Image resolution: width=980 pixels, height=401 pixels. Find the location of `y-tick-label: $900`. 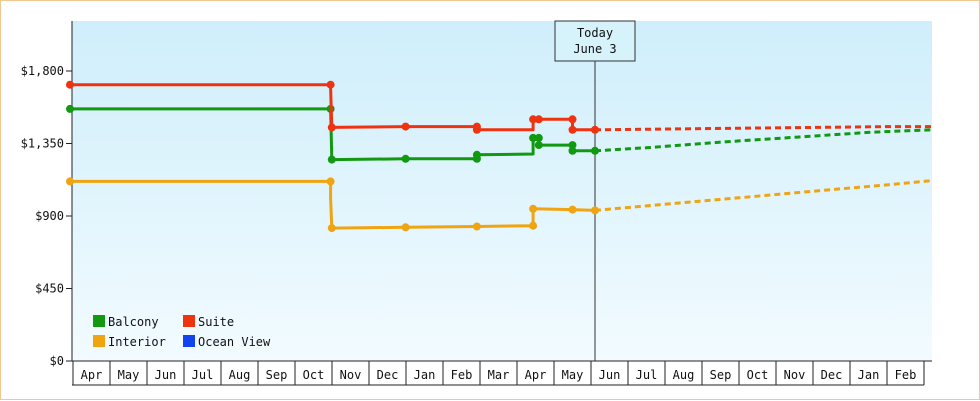

y-tick-label: $900 is located at coordinates (49, 216).